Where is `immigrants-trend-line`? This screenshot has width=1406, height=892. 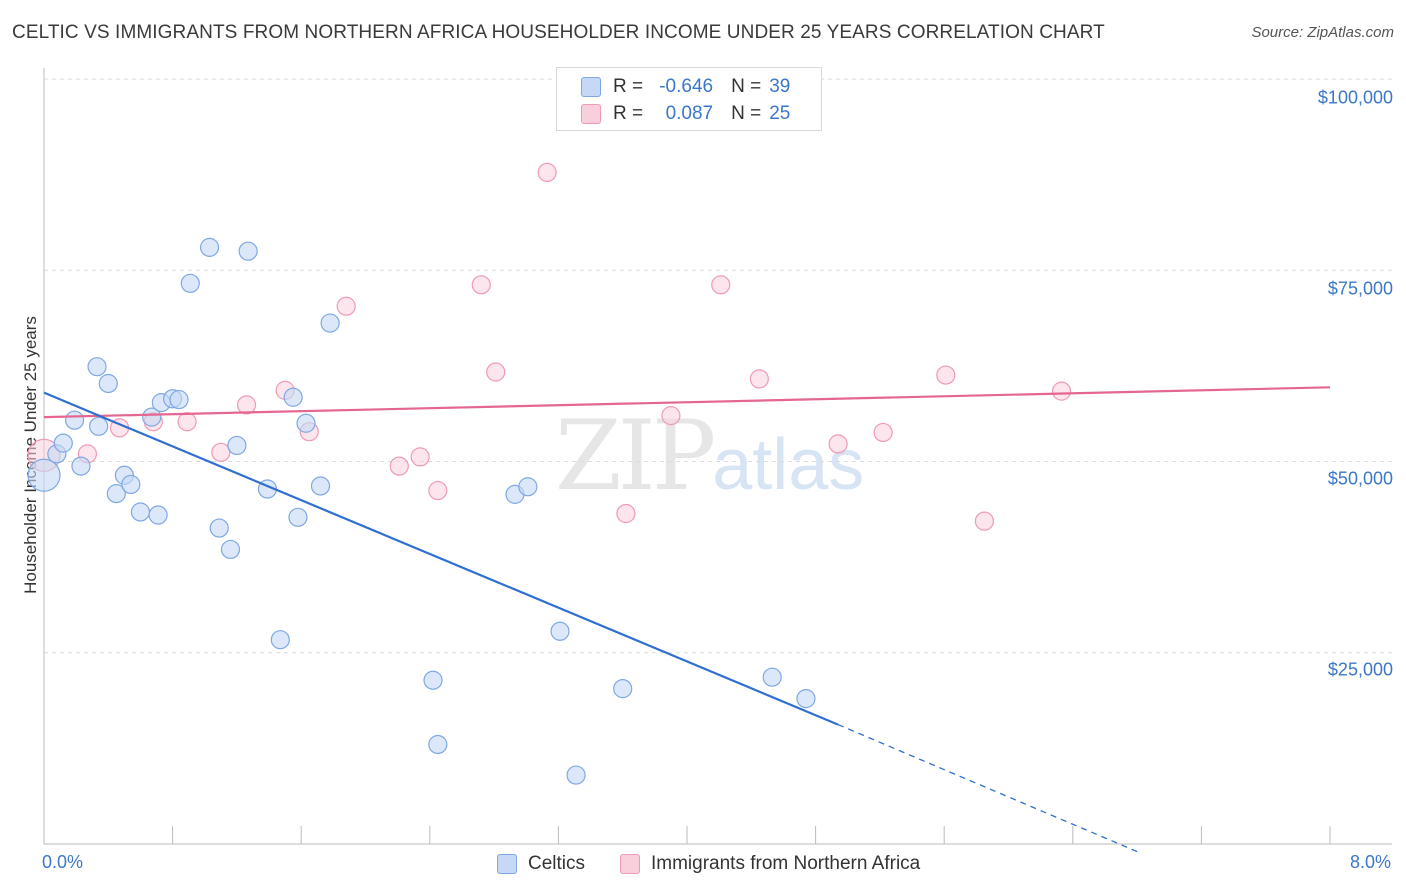
immigrants-trend-line is located at coordinates (687, 402).